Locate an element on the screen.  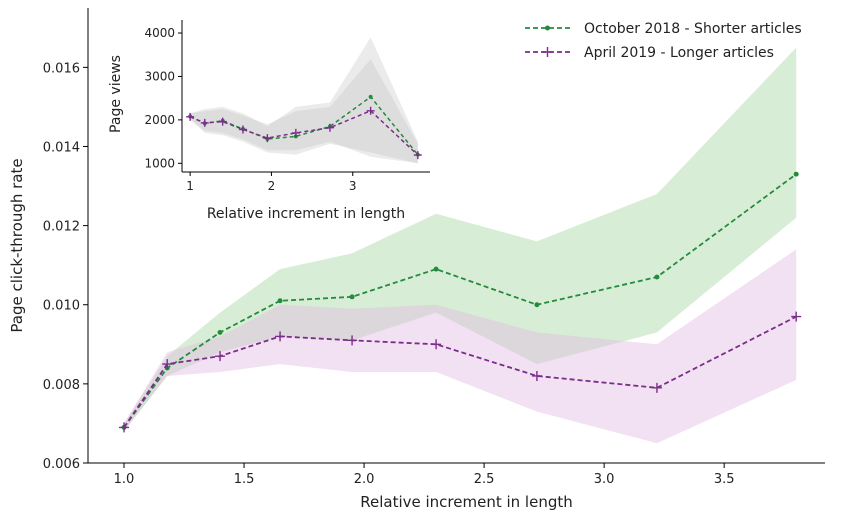
inset-series-1-confidence-band is located at coordinates (304, 100).